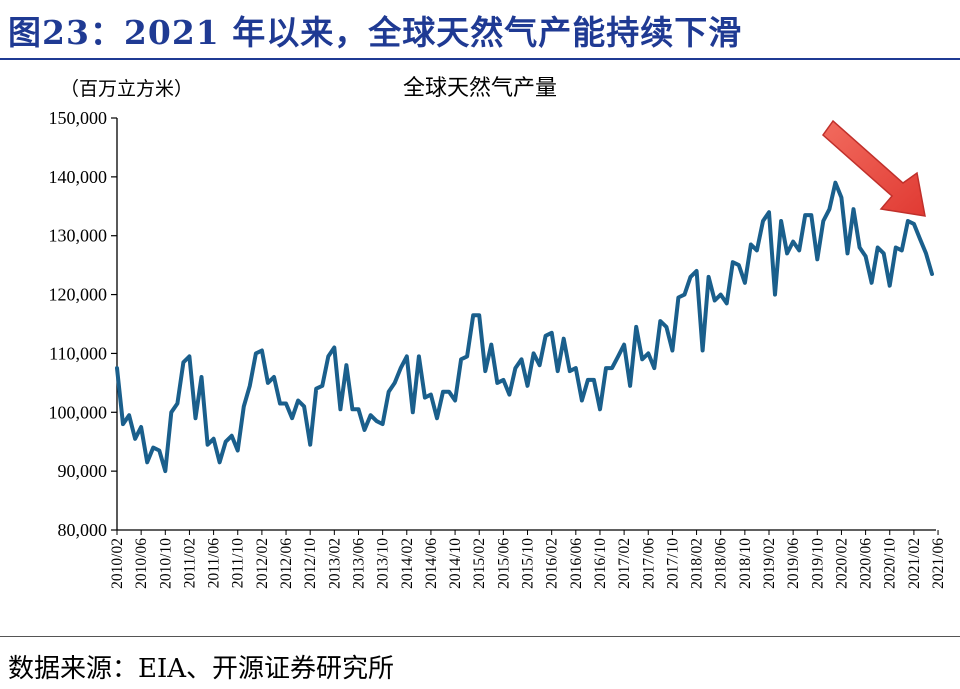 The height and width of the screenshot is (689, 960). Describe the element at coordinates (201, 669) in the screenshot. I see `source-note: 数据来源：EIA、开源证券研究所` at that location.